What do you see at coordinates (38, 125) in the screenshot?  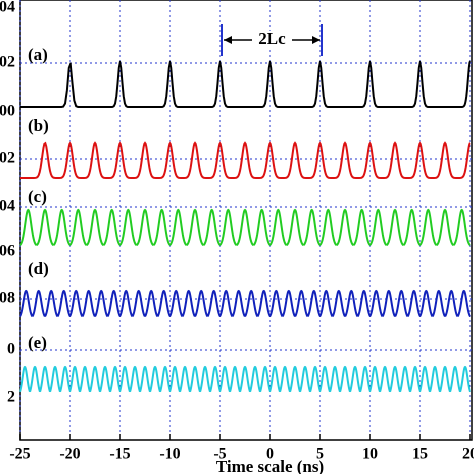 I see `panel-label: (b)` at bounding box center [38, 125].